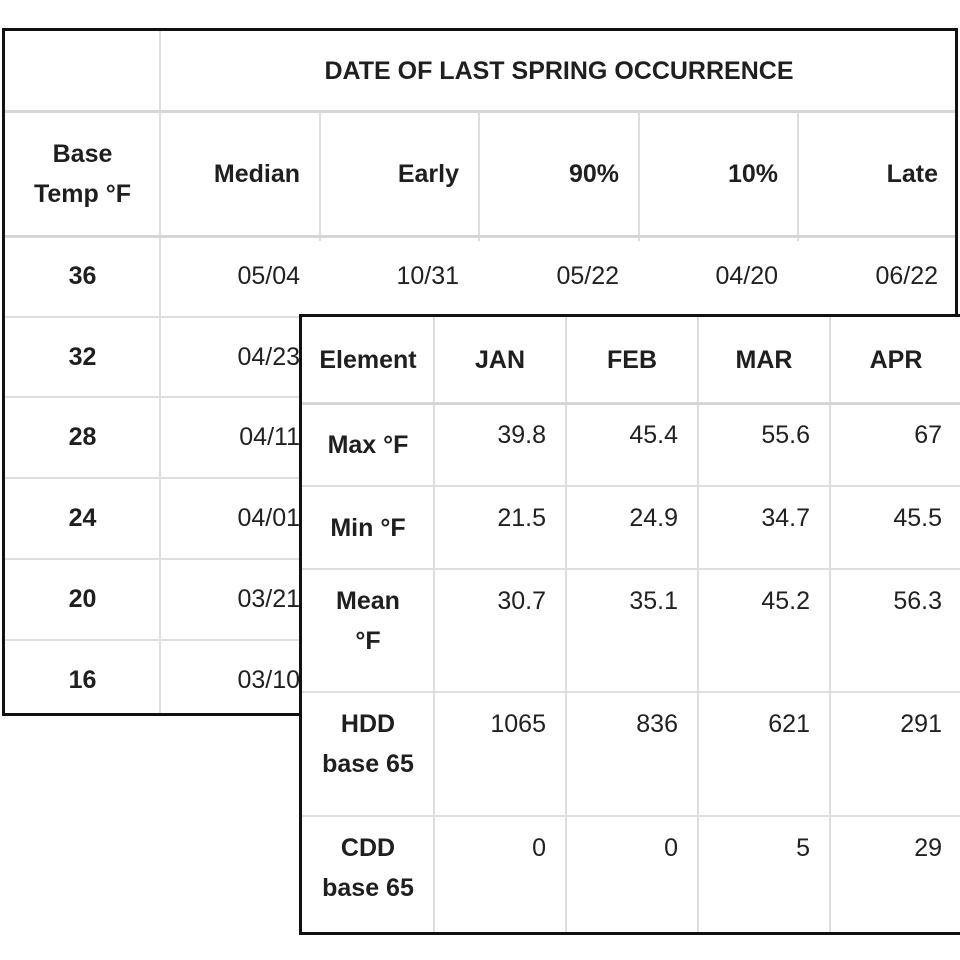 This screenshot has width=960, height=960. Describe the element at coordinates (559, 276) in the screenshot. I see `date-value-cell: 05/22` at that location.